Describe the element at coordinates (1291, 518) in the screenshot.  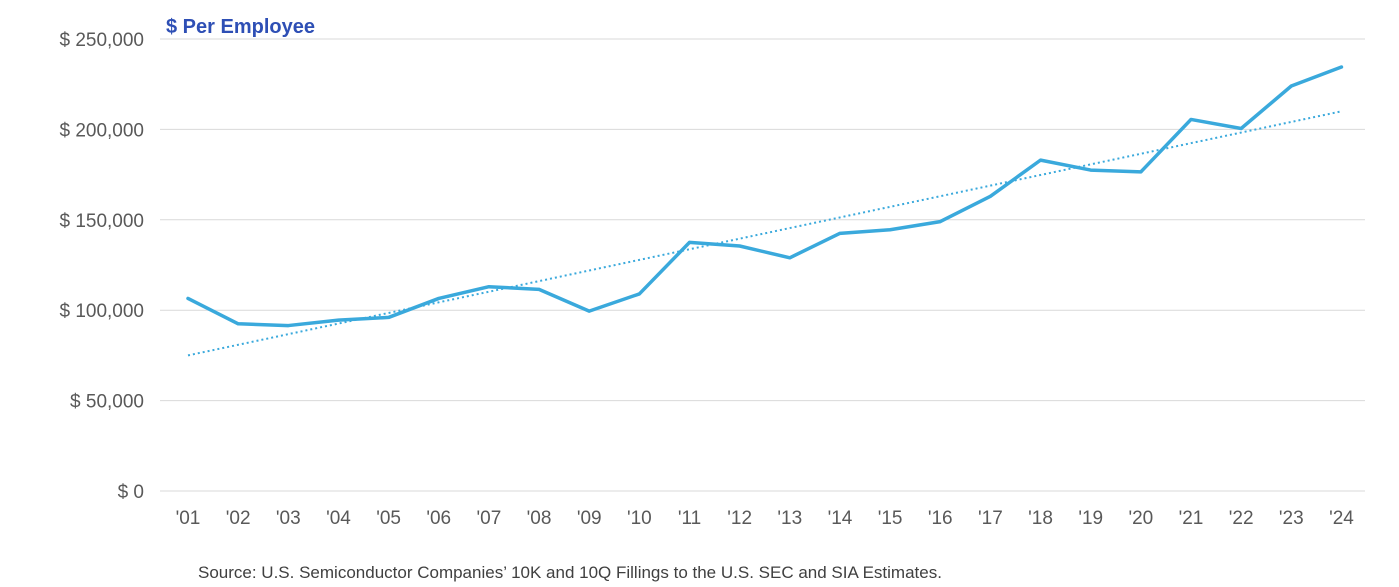
I see `x-tick-label: '23` at that location.